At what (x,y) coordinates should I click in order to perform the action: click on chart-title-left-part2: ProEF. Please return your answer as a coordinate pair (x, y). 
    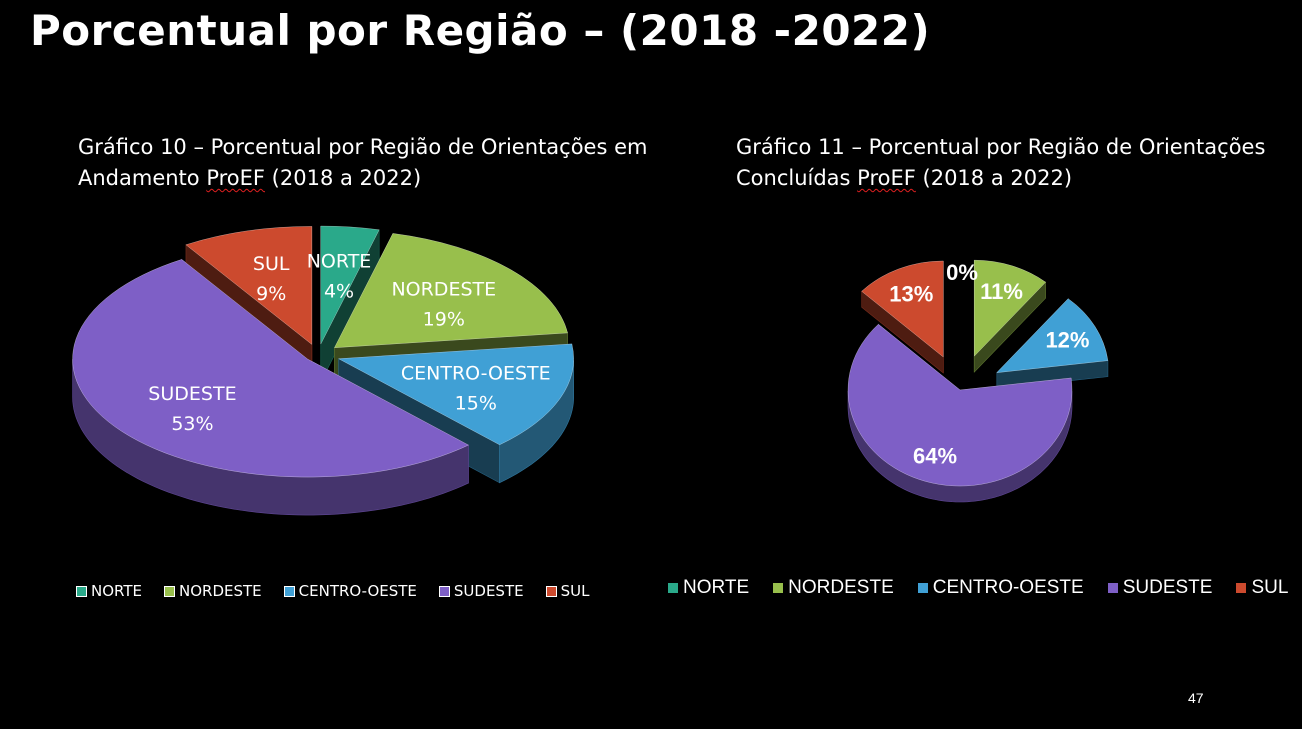
    Looking at the image, I should click on (235, 178).